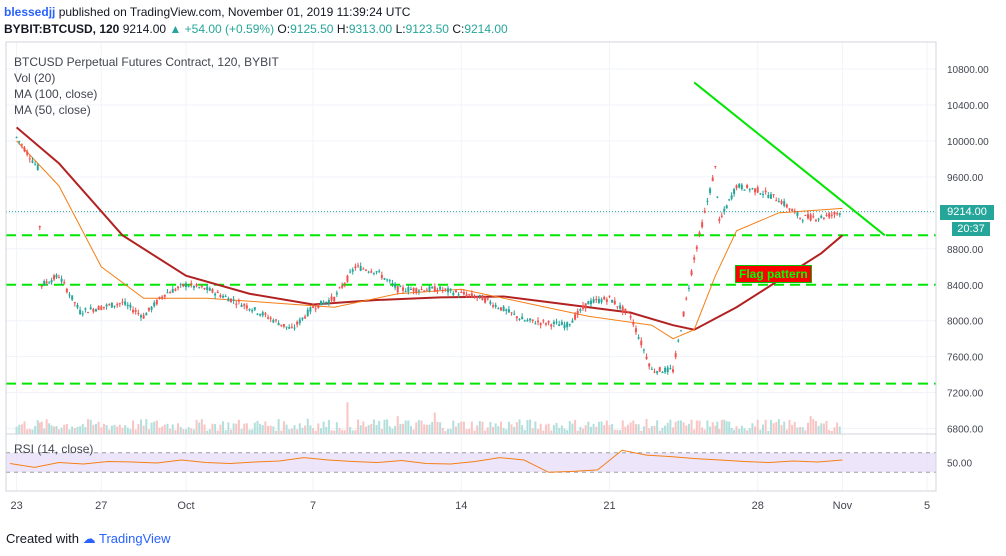 This screenshot has width=1006, height=556. I want to click on tradingview-brand: TradingView, so click(135, 538).